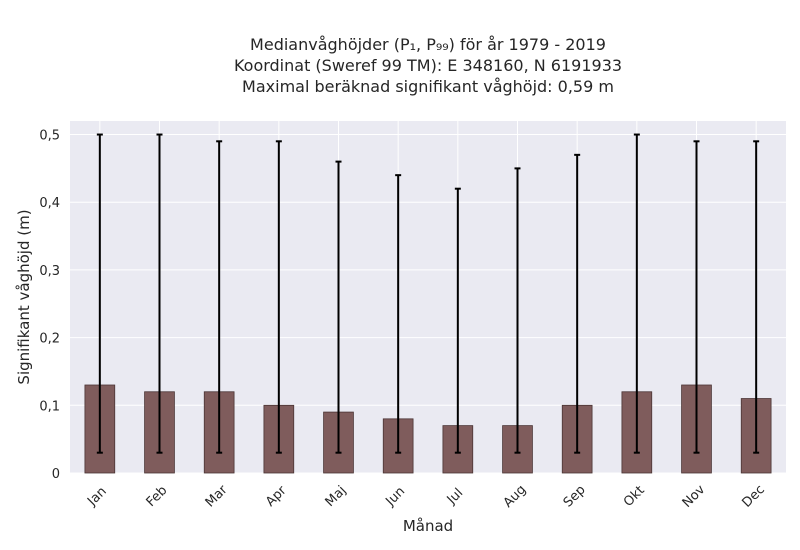 Image resolution: width=800 pixels, height=550 pixels. I want to click on error-bar-okt, so click(636, 293).